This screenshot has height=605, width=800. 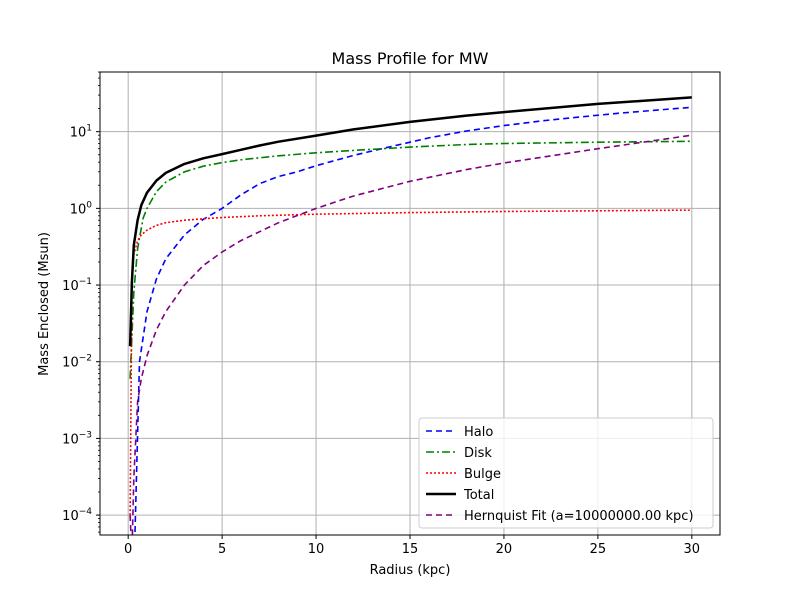 I want to click on x-tick-label: 30, so click(x=692, y=549).